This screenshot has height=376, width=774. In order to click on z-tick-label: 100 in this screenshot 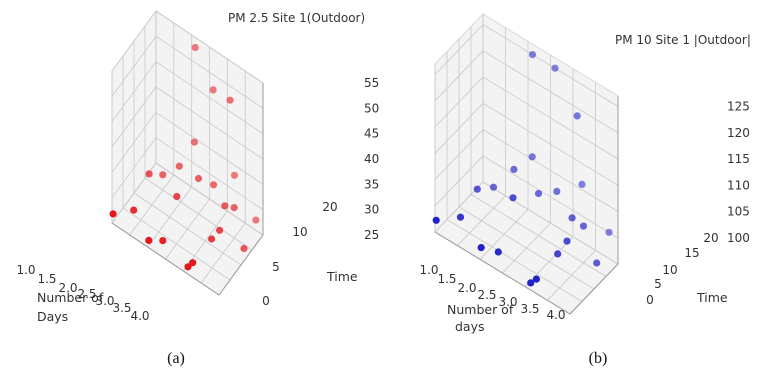, I will do `click(738, 238)`.